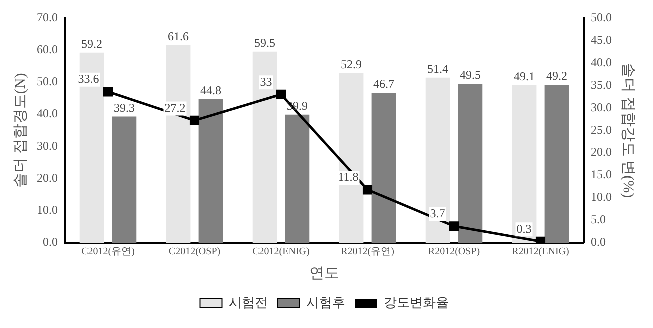  I want to click on x-tick-label: R2012(OSP), so click(454, 252).